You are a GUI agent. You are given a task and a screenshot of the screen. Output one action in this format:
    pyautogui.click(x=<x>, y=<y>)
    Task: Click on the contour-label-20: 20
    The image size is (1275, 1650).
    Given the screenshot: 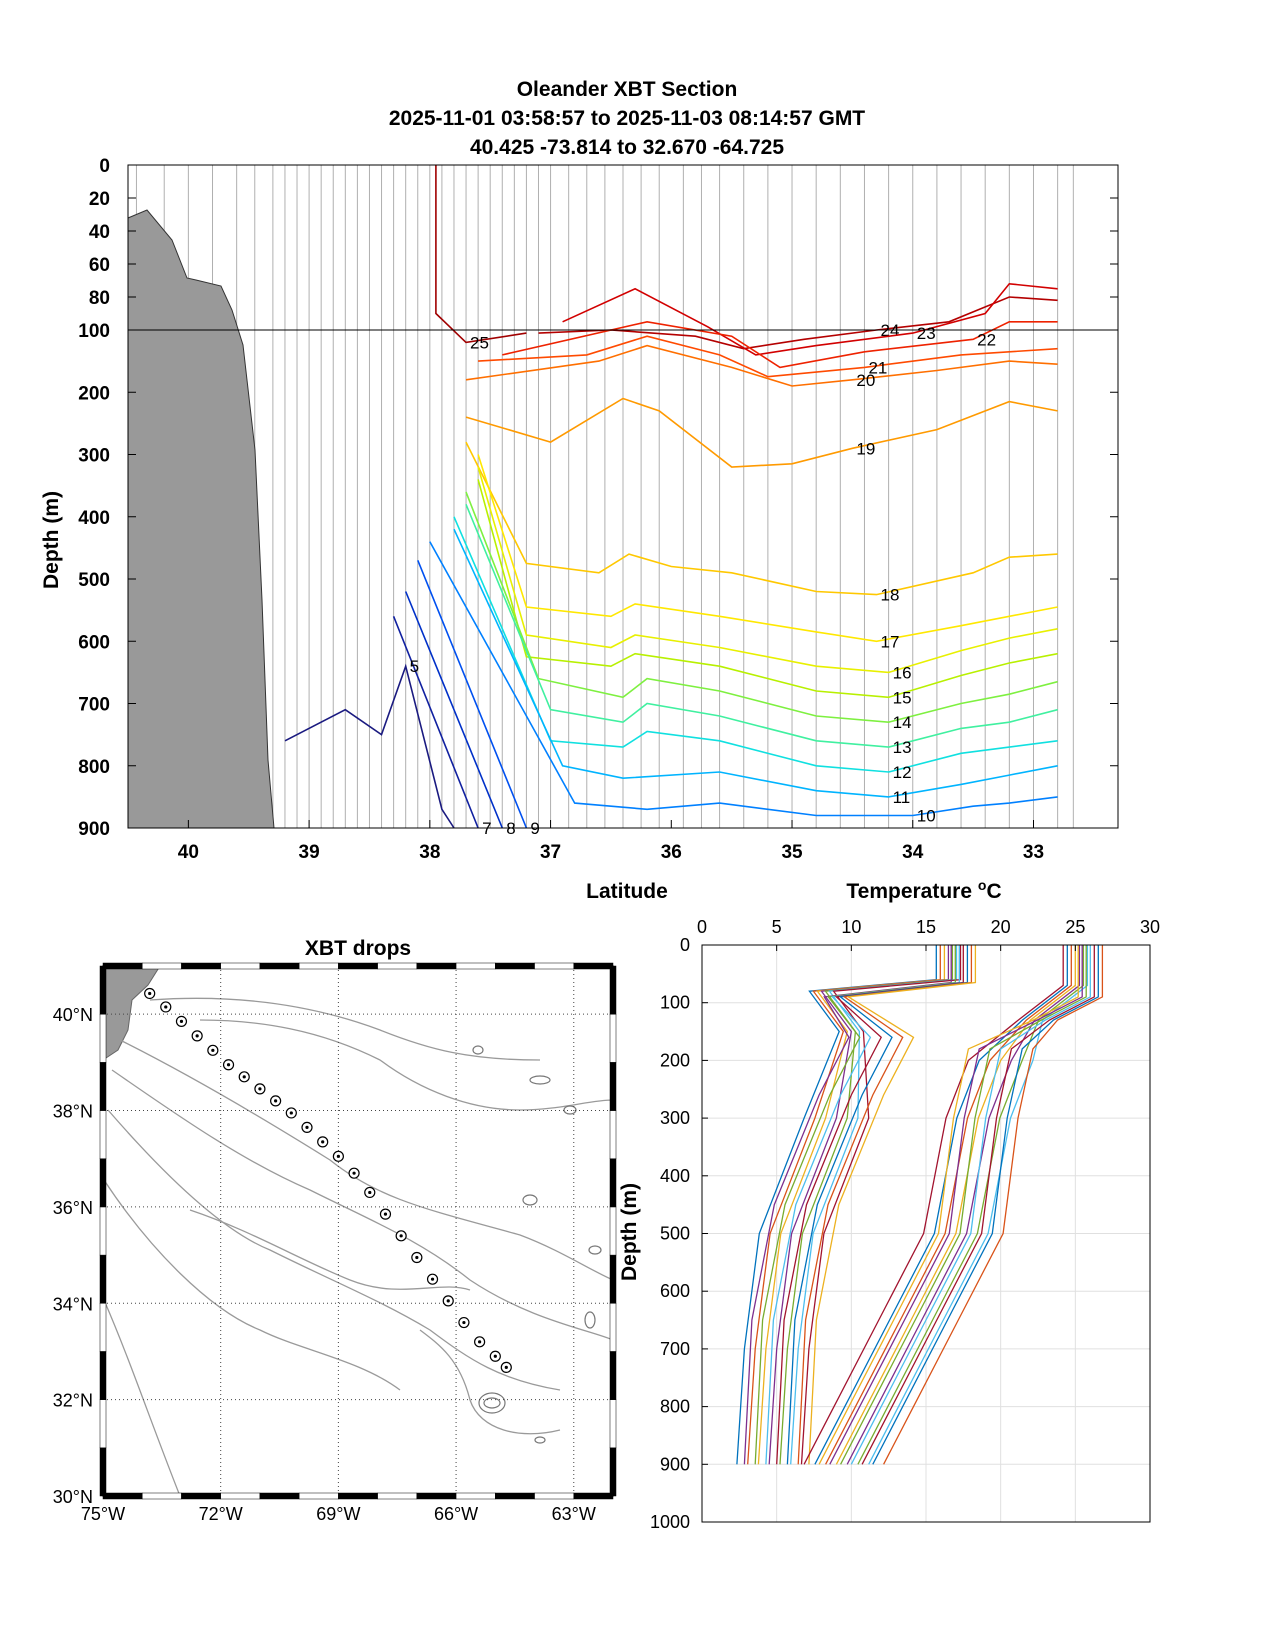 What is the action you would take?
    pyautogui.click(x=865, y=380)
    